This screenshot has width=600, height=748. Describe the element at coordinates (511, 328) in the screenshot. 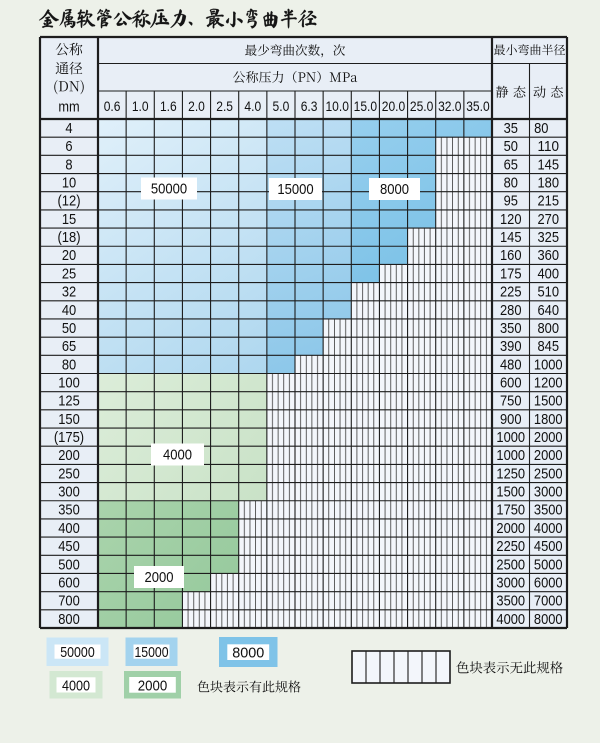

I see `svg-text: 350` at that location.